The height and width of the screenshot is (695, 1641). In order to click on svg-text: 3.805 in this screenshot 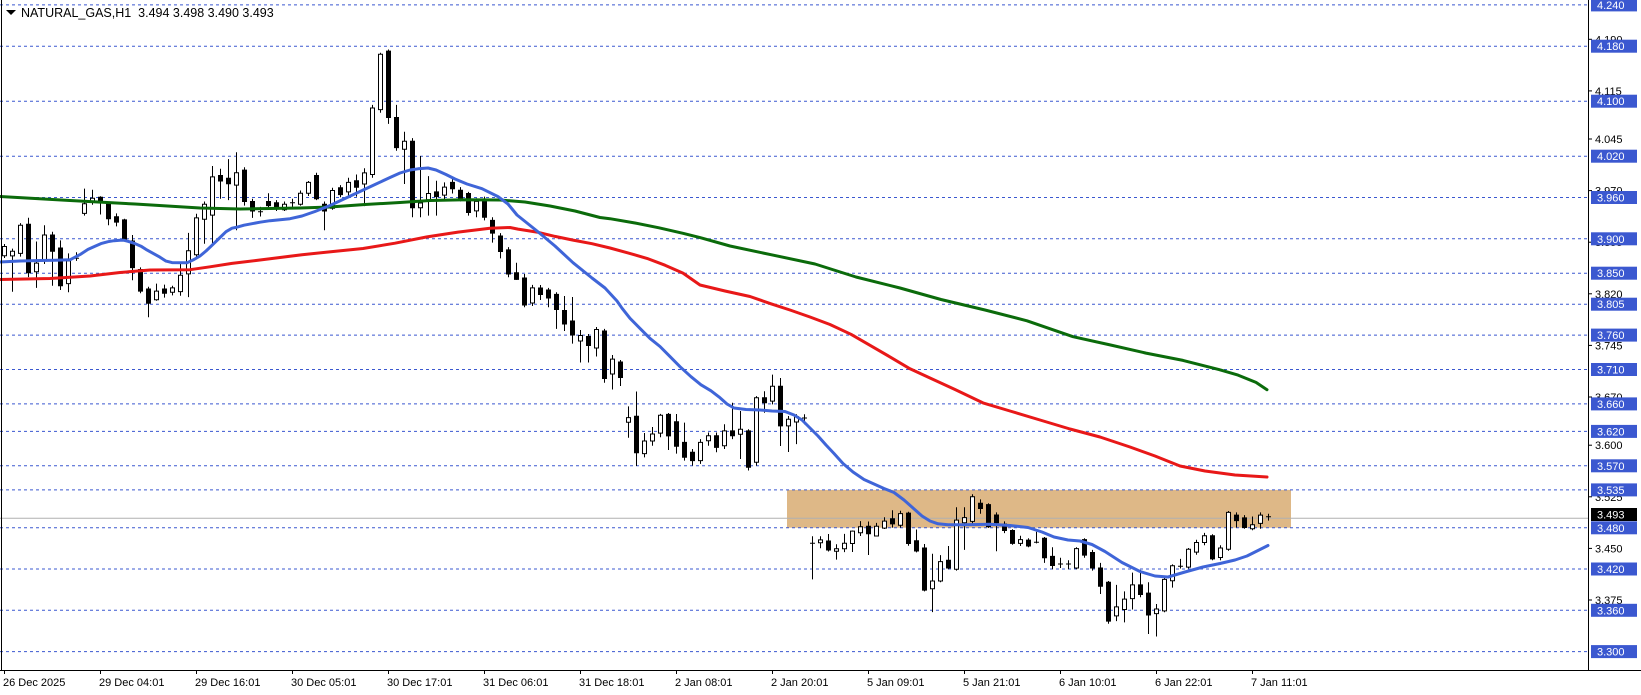, I will do `click(1611, 305)`.